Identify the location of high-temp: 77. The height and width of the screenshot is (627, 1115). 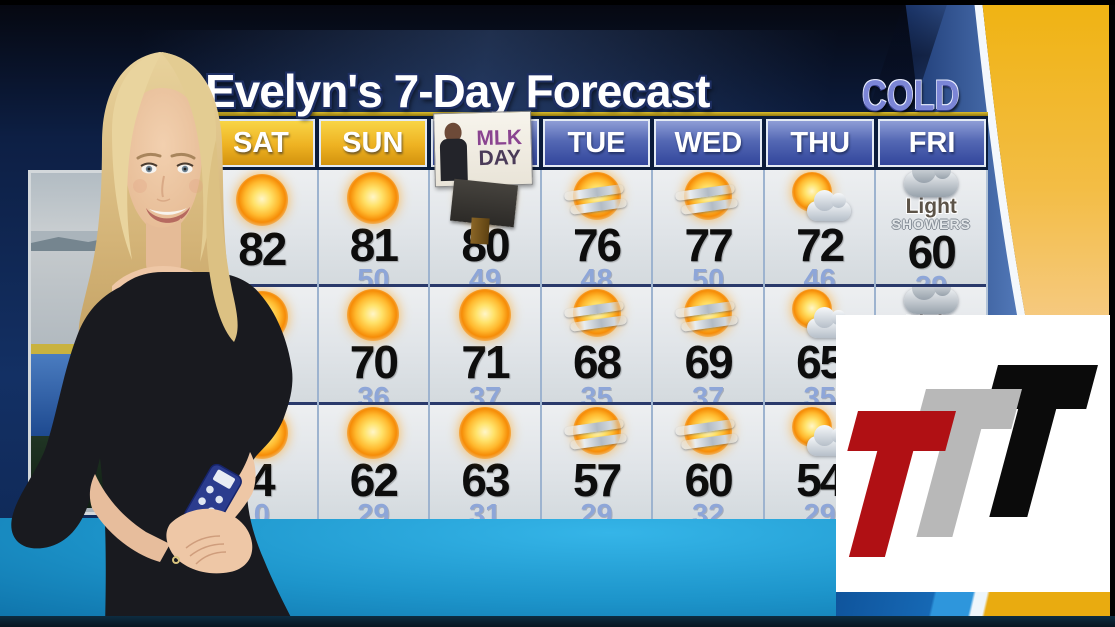
(709, 245).